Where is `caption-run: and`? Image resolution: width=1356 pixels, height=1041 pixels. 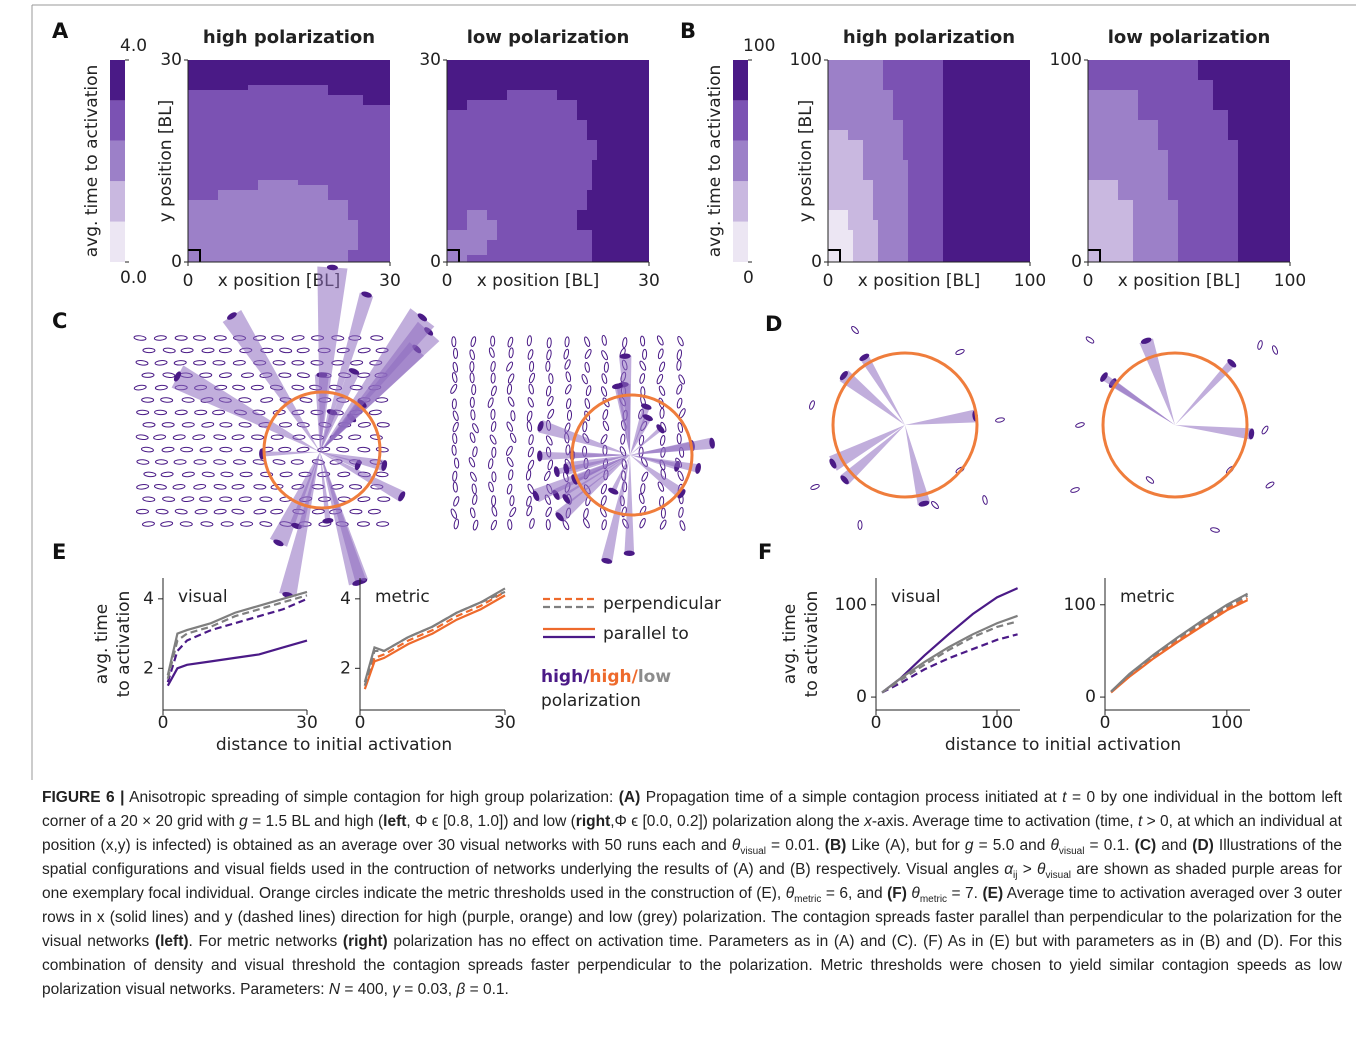 caption-run: and is located at coordinates (1174, 845).